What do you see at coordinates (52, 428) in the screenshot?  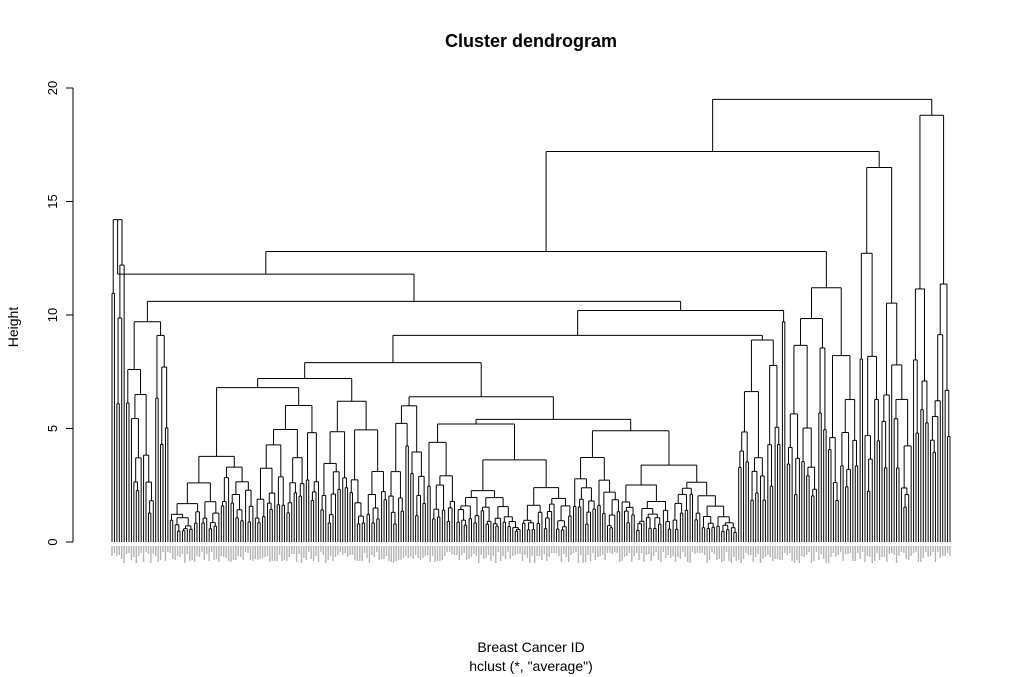 I see `y-tick-label: 5` at bounding box center [52, 428].